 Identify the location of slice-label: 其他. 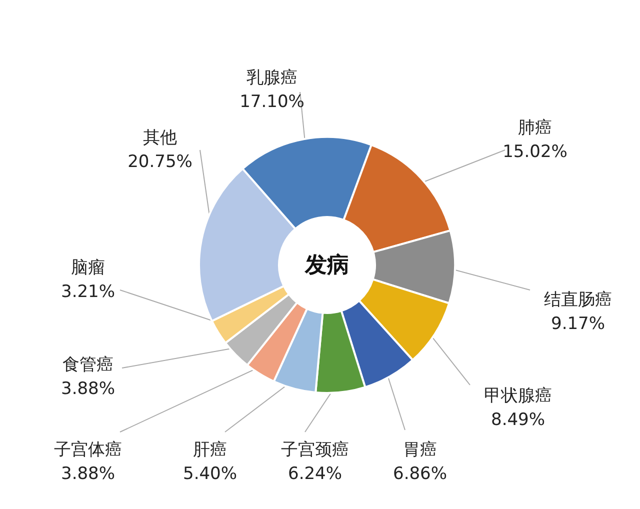
(160, 138).